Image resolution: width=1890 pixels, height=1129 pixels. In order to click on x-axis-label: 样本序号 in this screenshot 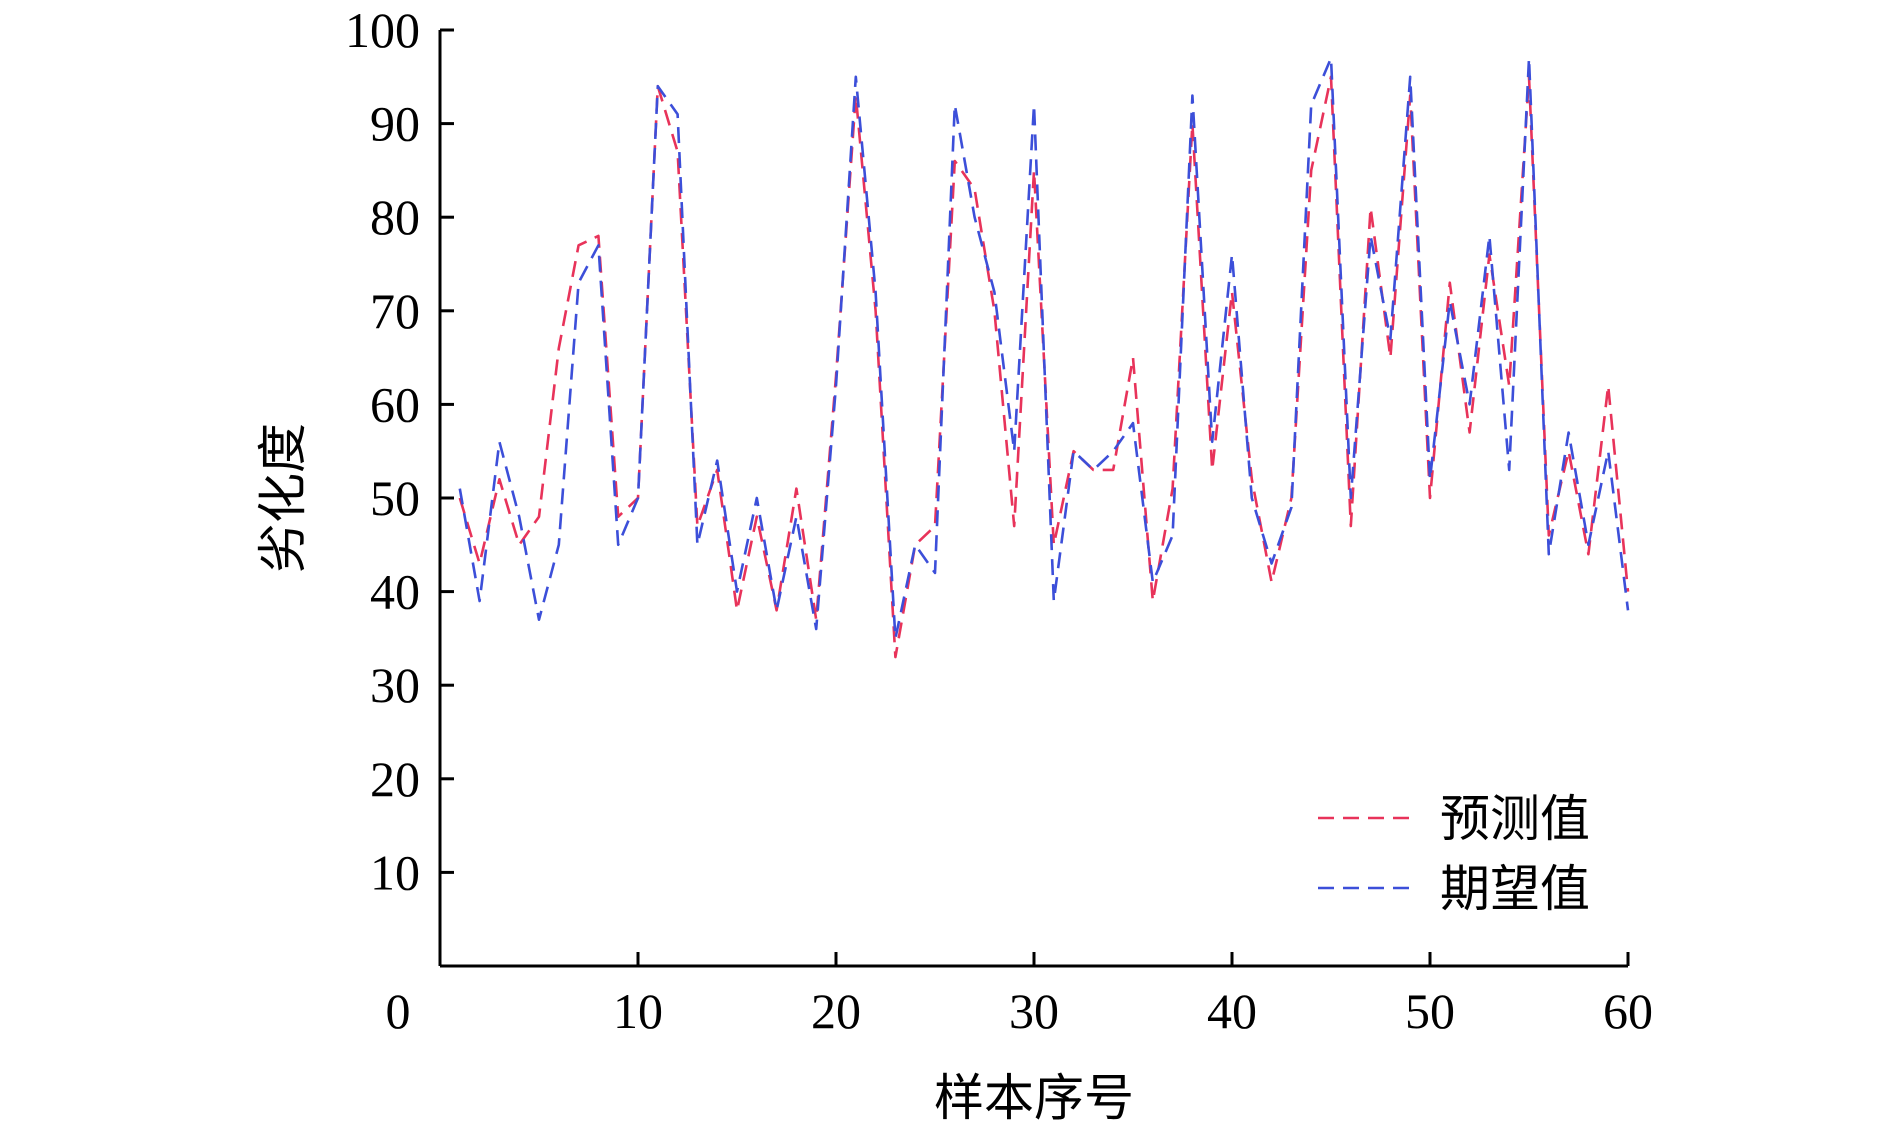, I will do `click(1034, 1098)`.